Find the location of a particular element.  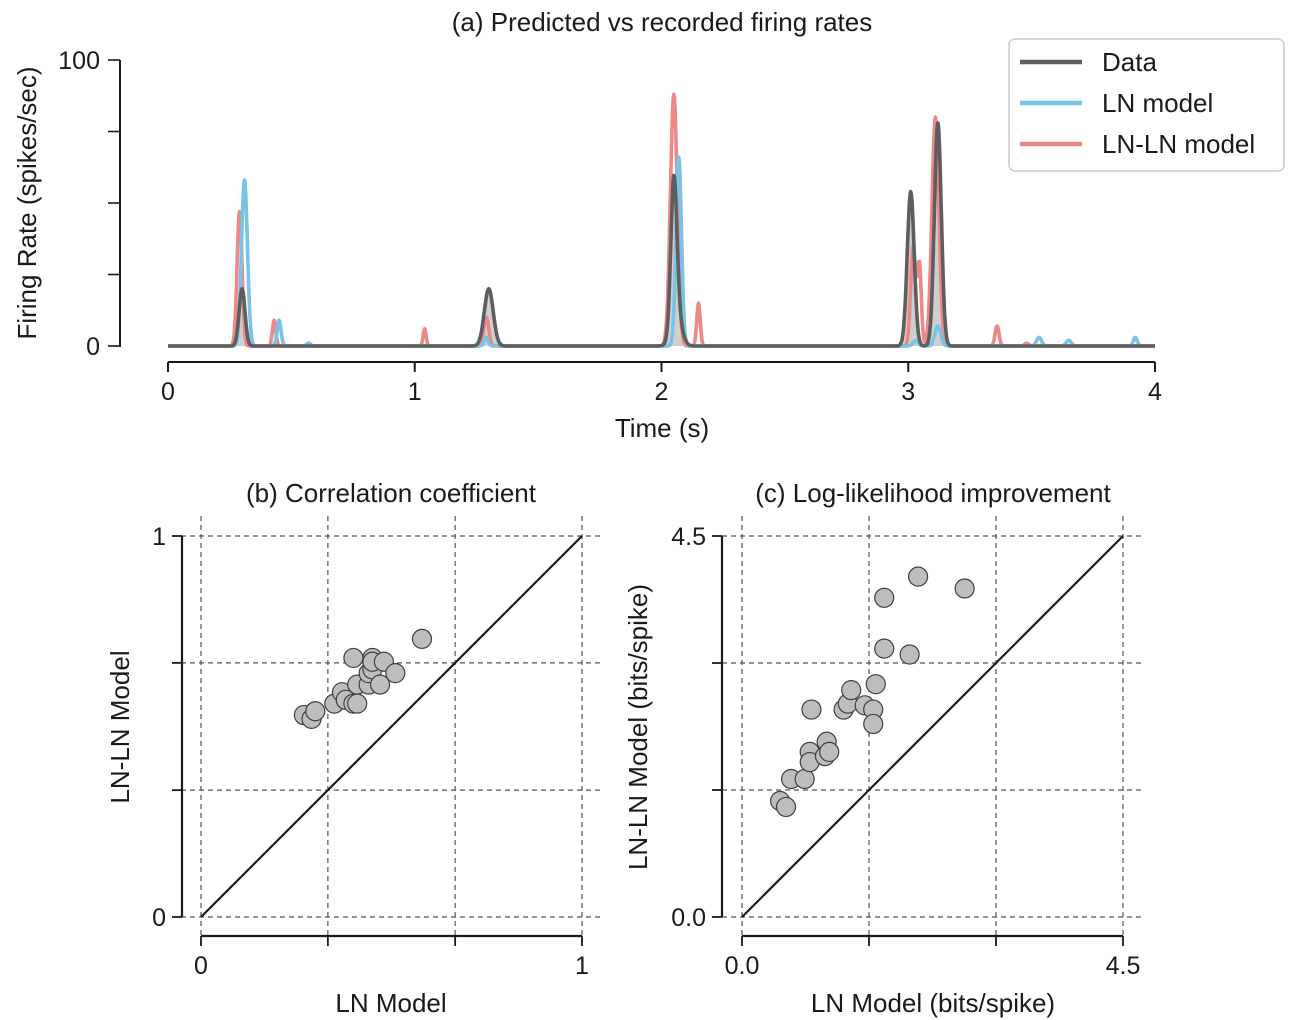

panel-a-x-tick-label: 0 is located at coordinates (168, 392).